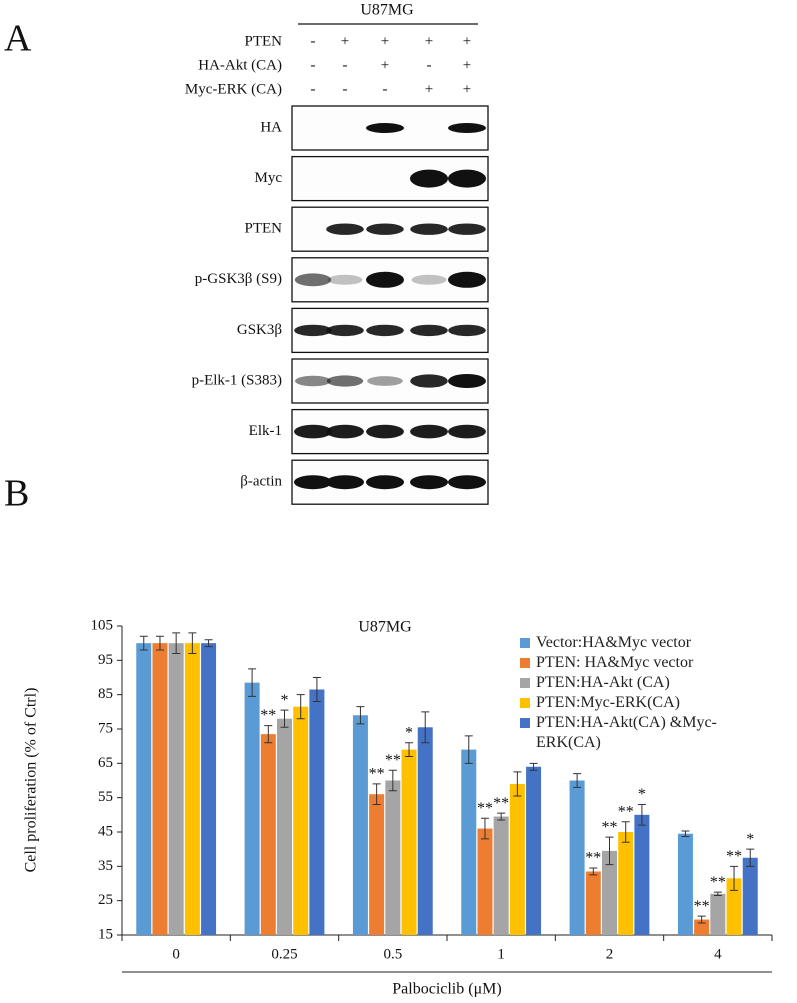  What do you see at coordinates (271, 127) in the screenshot?
I see `blot-label: HA` at bounding box center [271, 127].